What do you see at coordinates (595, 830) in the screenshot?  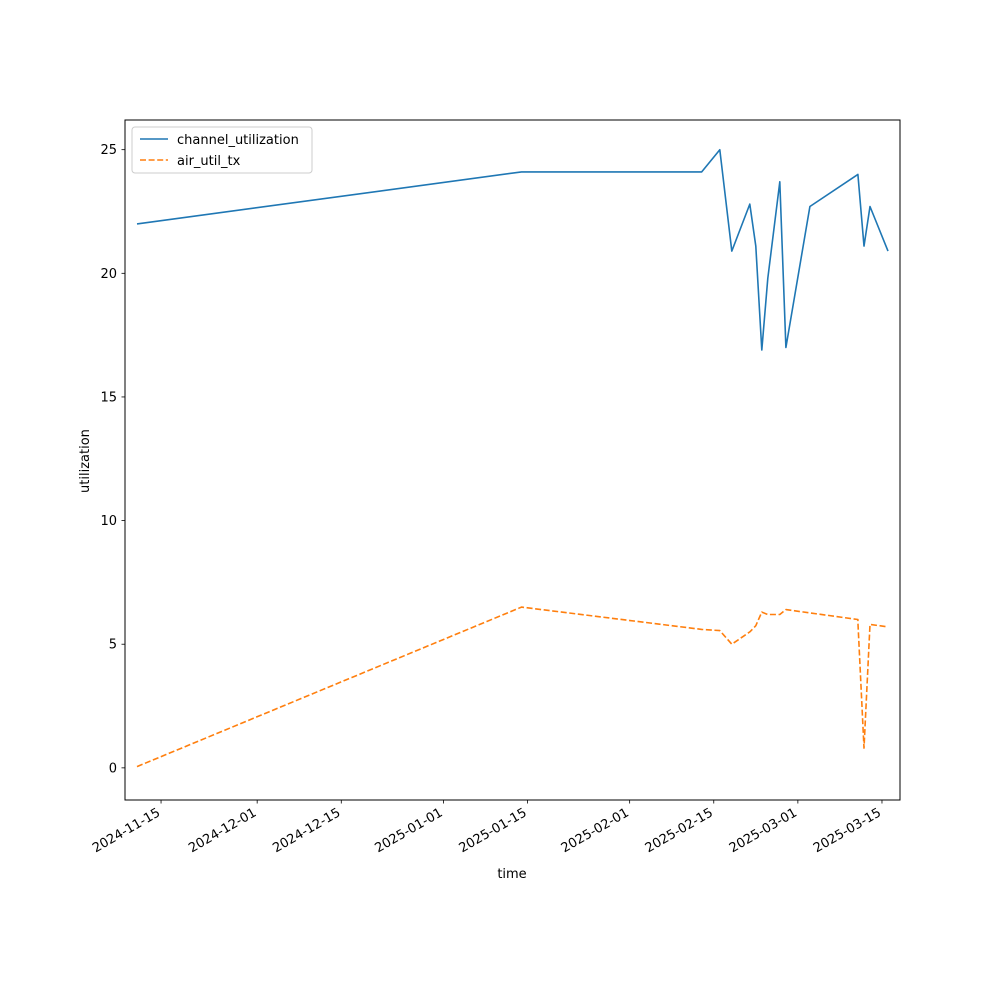 I see `x-tick-label: 2025-02-01` at bounding box center [595, 830].